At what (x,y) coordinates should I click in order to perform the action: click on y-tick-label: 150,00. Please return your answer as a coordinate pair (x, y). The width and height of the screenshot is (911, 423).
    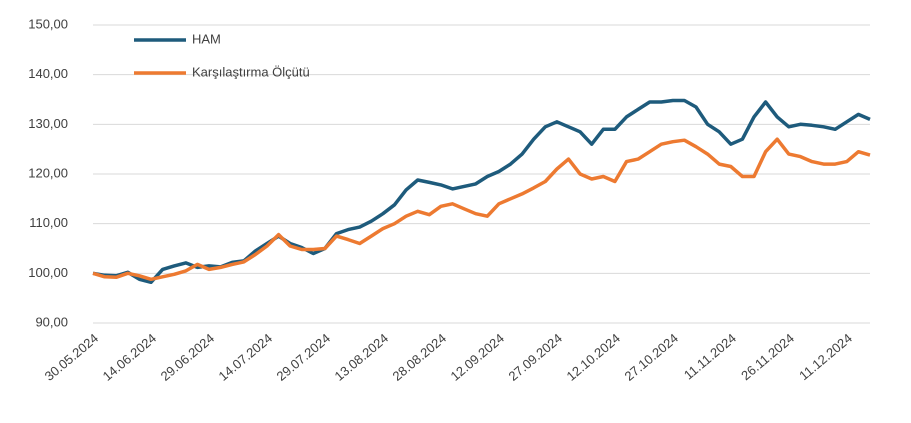
    Looking at the image, I should click on (48, 23).